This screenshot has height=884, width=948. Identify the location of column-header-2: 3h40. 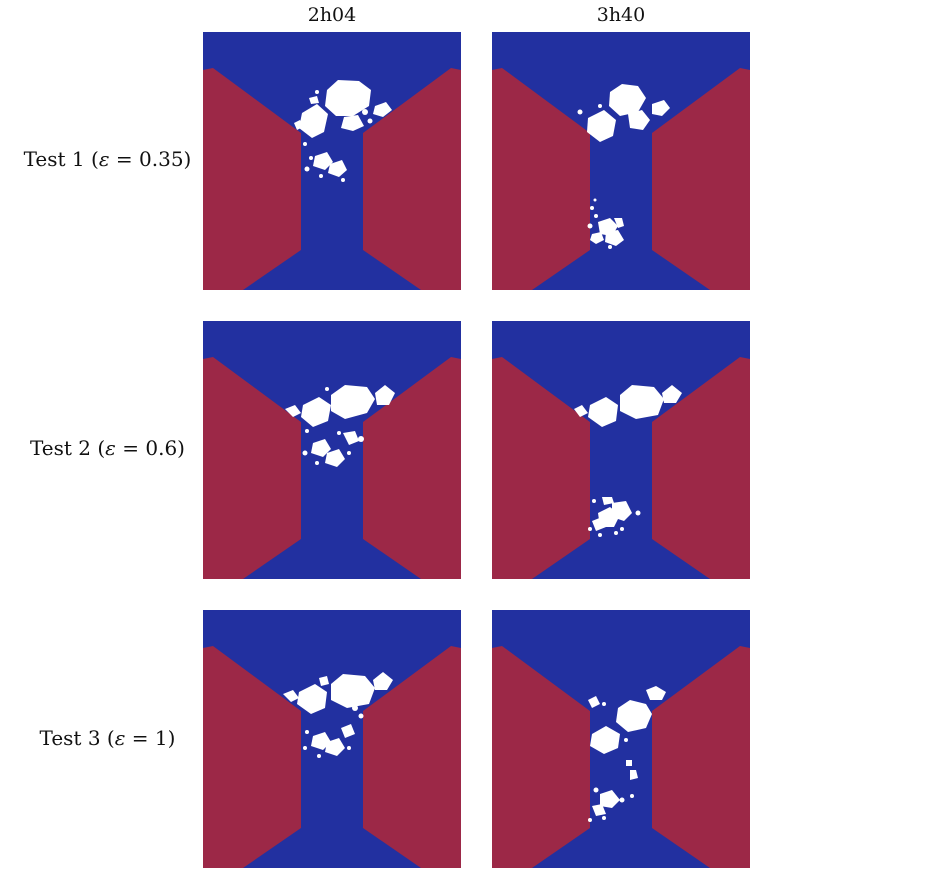
(621, 15).